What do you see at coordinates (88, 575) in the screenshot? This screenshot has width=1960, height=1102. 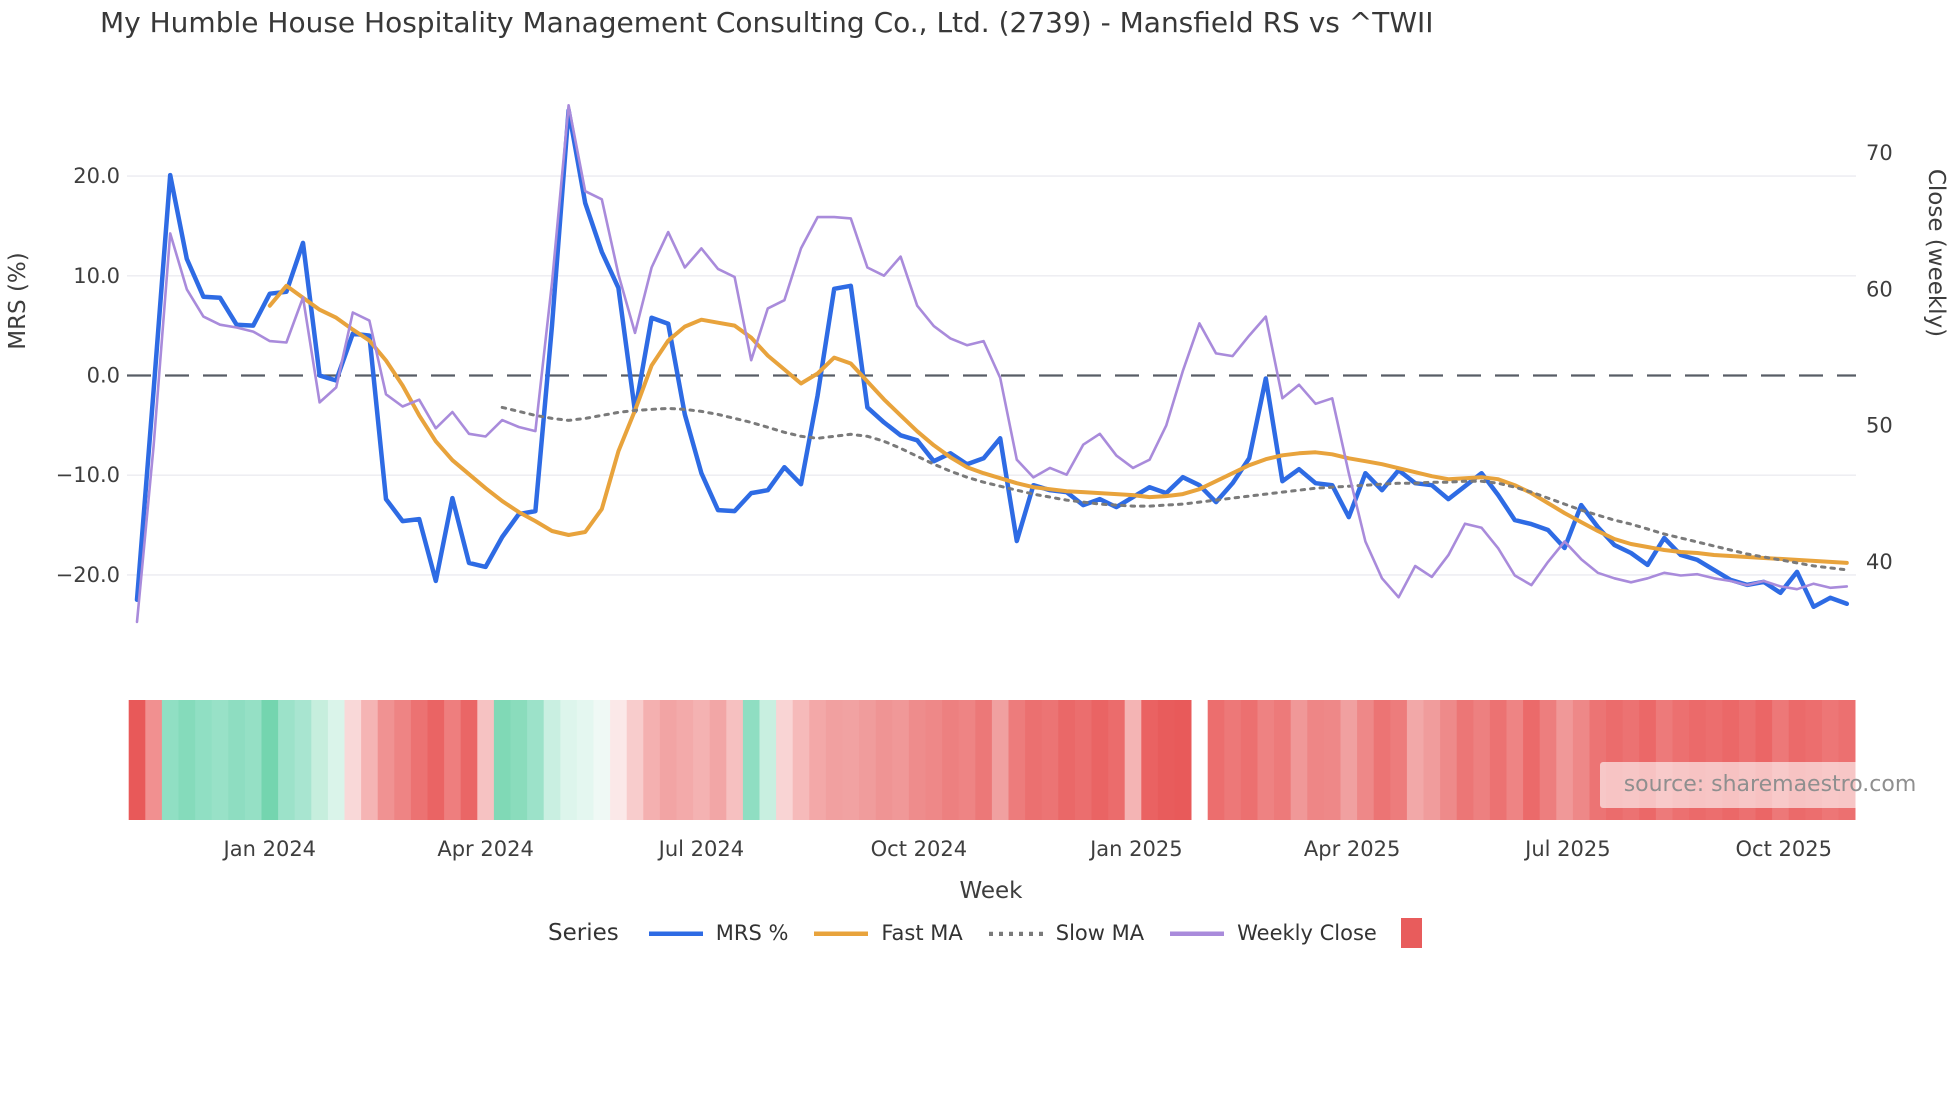 I see `y-left-tick-label: −20.0` at bounding box center [88, 575].